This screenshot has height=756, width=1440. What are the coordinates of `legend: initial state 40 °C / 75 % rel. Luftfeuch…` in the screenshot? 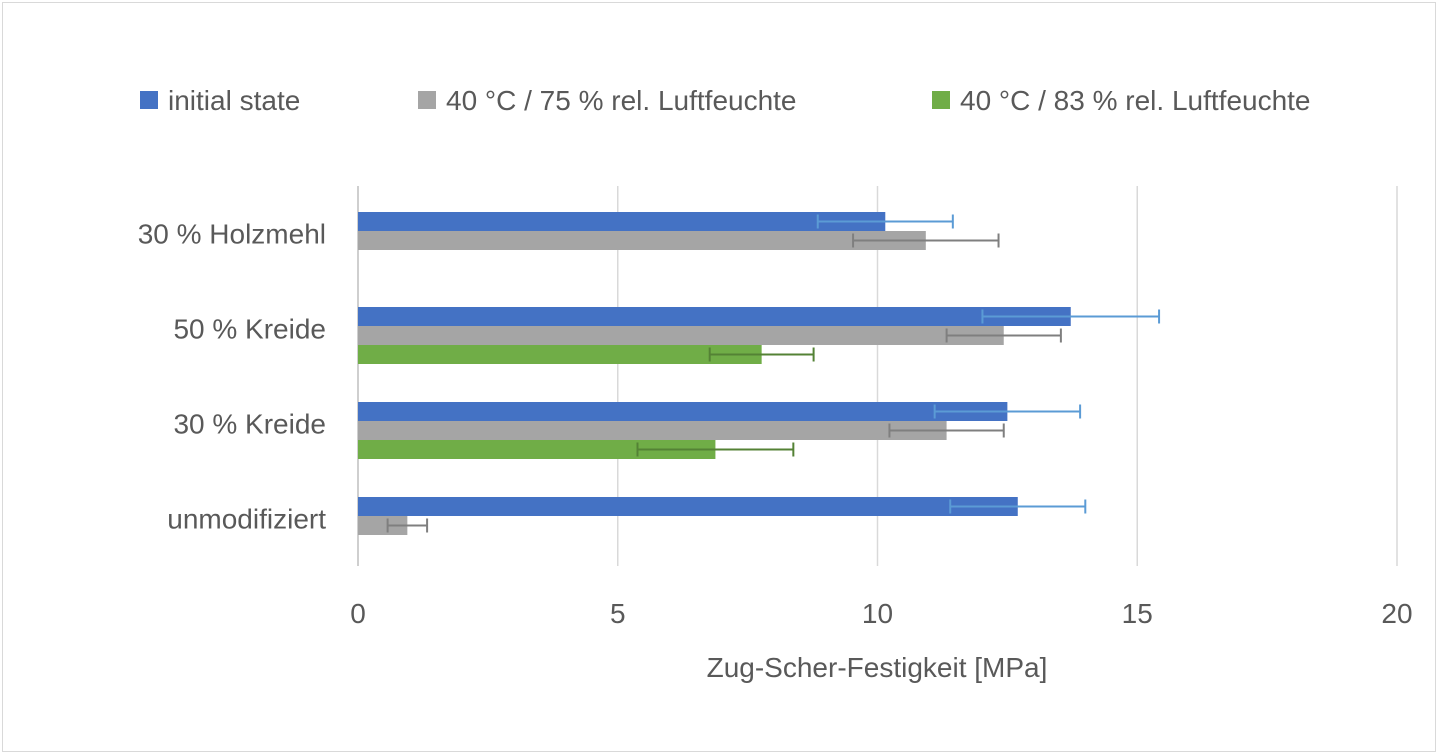 It's located at (725, 100).